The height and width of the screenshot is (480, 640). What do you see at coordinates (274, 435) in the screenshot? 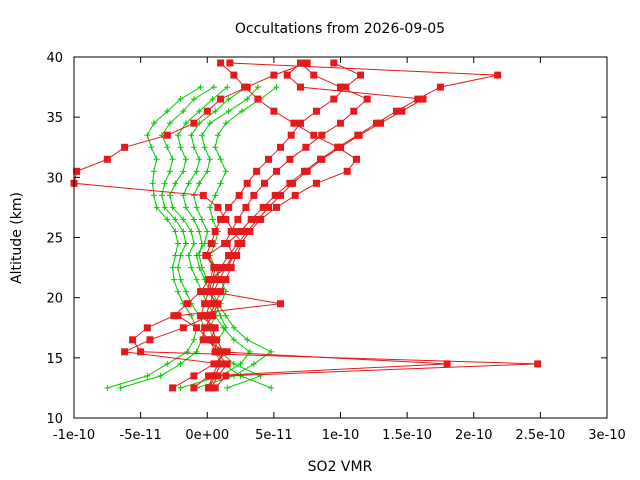
I see `x-tick-label: 5e-11` at bounding box center [274, 435].